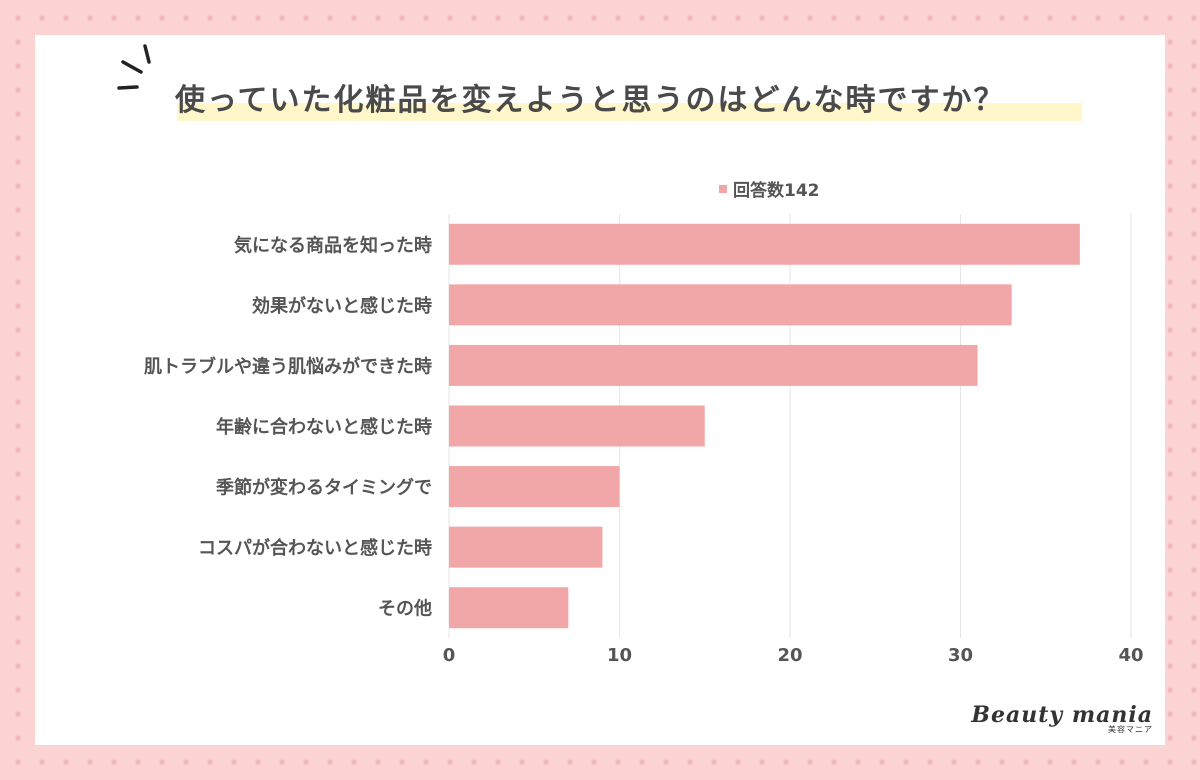 This screenshot has width=1200, height=780. I want to click on category-label: 気になる商品を知った時, so click(333, 245).